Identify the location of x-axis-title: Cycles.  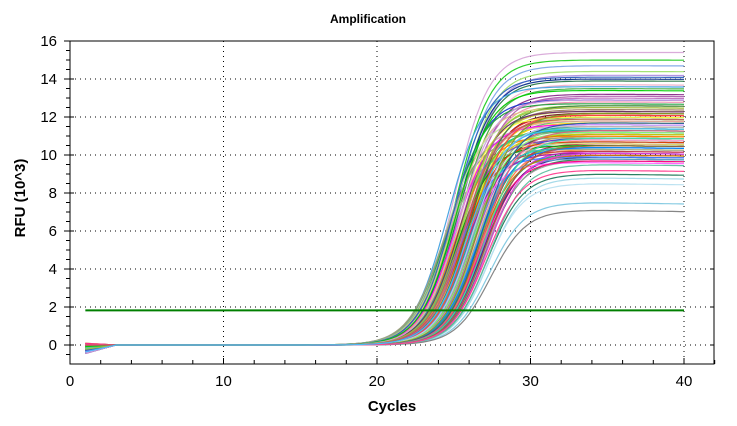
(392, 406).